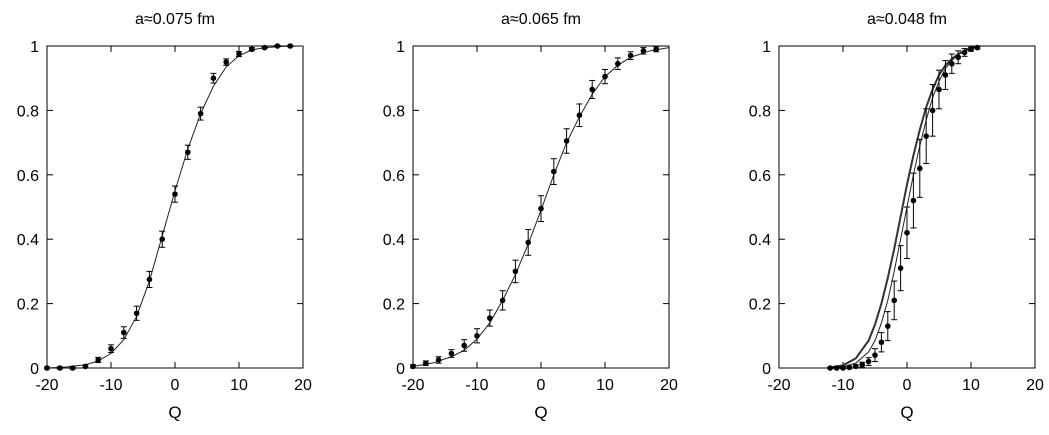 Image resolution: width=1049 pixels, height=435 pixels. What do you see at coordinates (400, 47) in the screenshot?
I see `y-tick-label: 1` at bounding box center [400, 47].